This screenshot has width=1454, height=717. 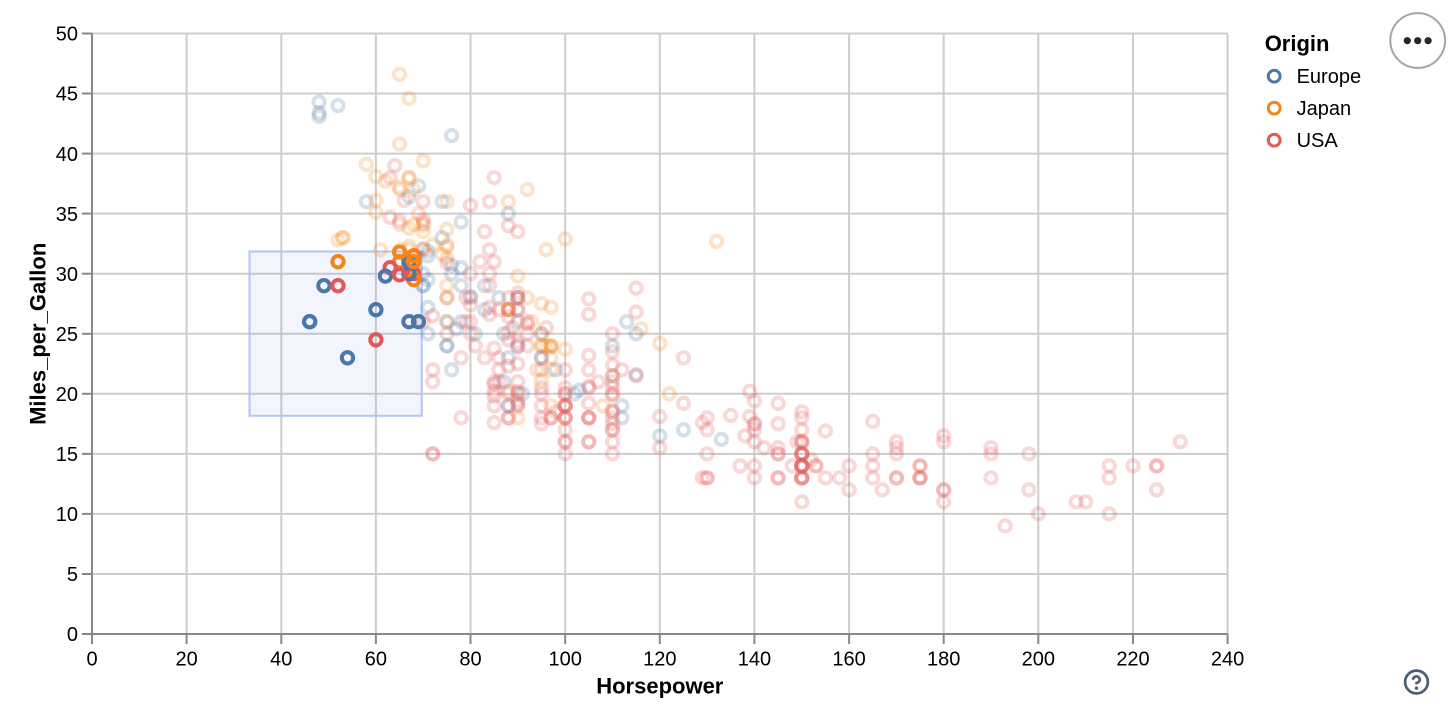 What do you see at coordinates (943, 660) in the screenshot?
I see `svg-text: 180` at bounding box center [943, 660].